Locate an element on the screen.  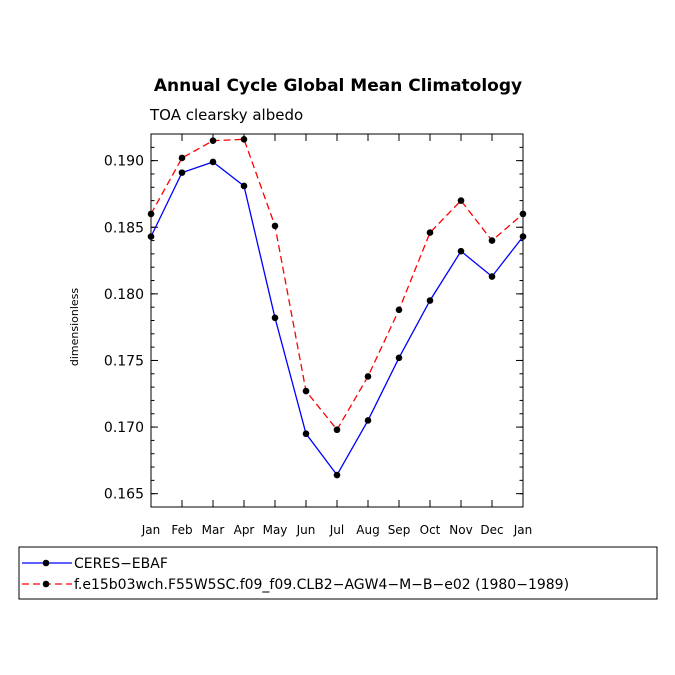
x-tick-label: Oct is located at coordinates (430, 530).